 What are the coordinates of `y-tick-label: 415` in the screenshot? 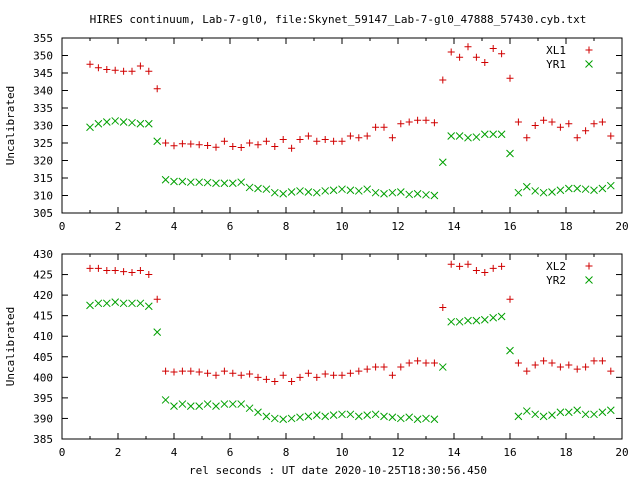 It's located at (43, 316).